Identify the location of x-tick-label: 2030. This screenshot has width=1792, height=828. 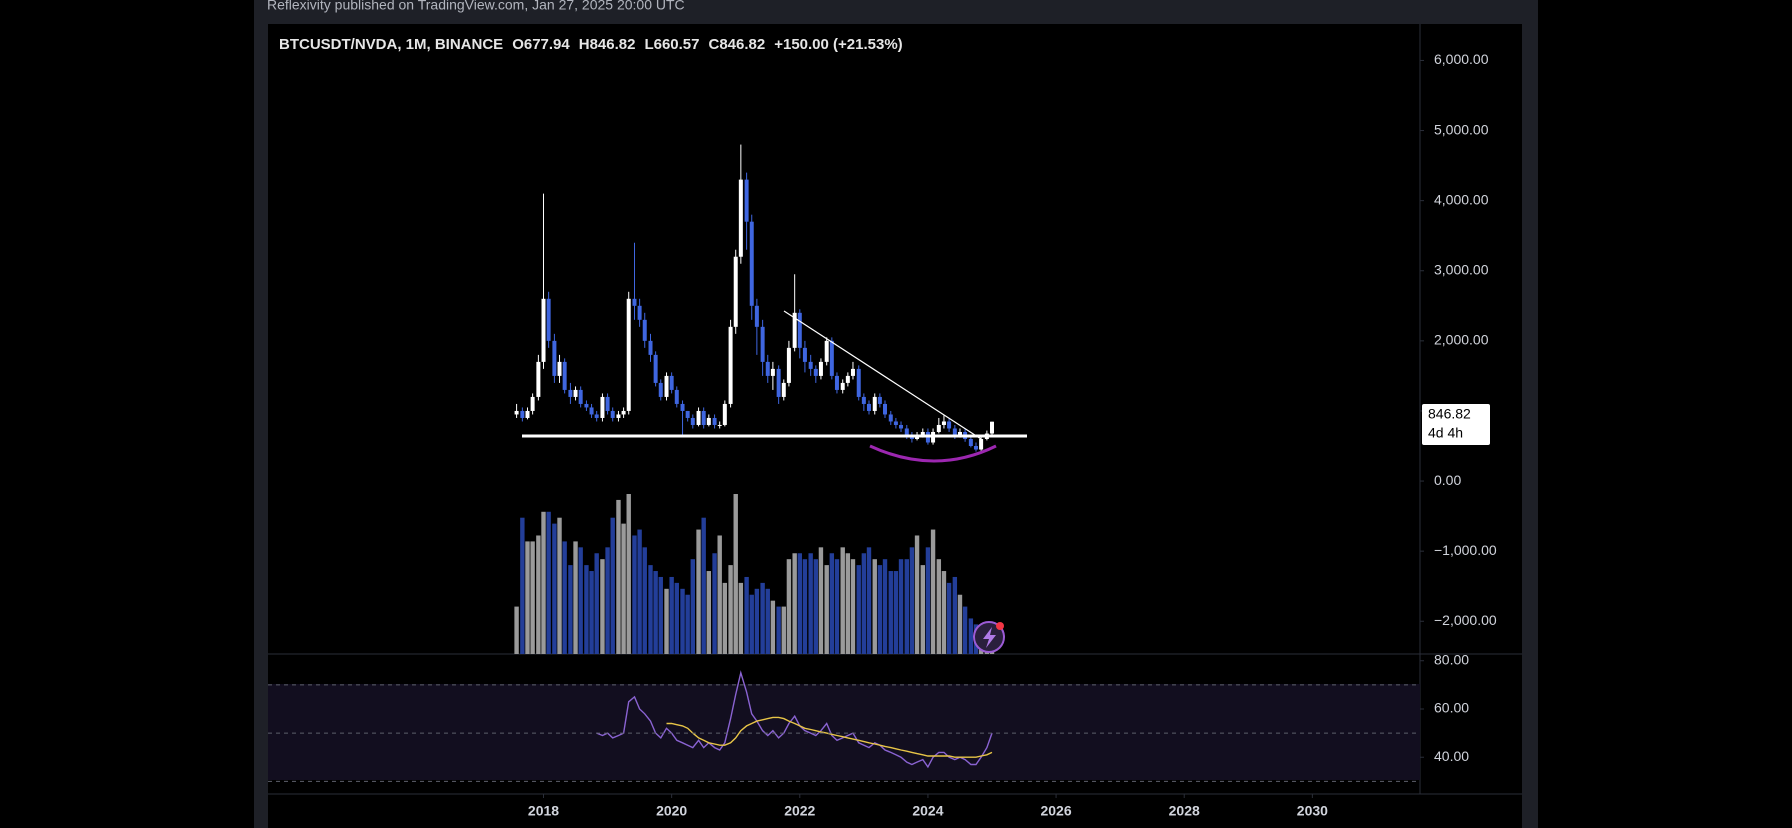
(1312, 811).